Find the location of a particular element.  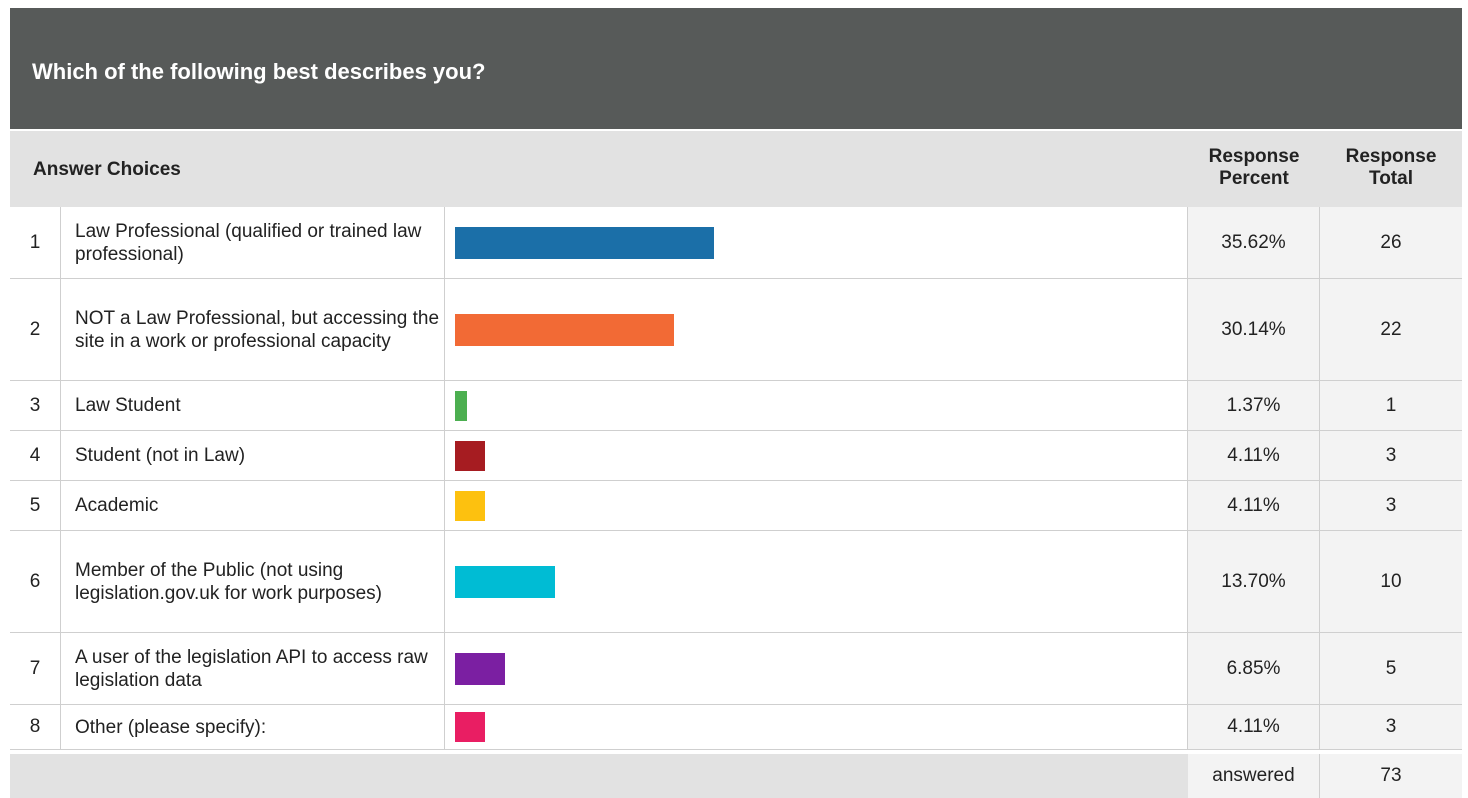

row-number: 7 is located at coordinates (35, 668).